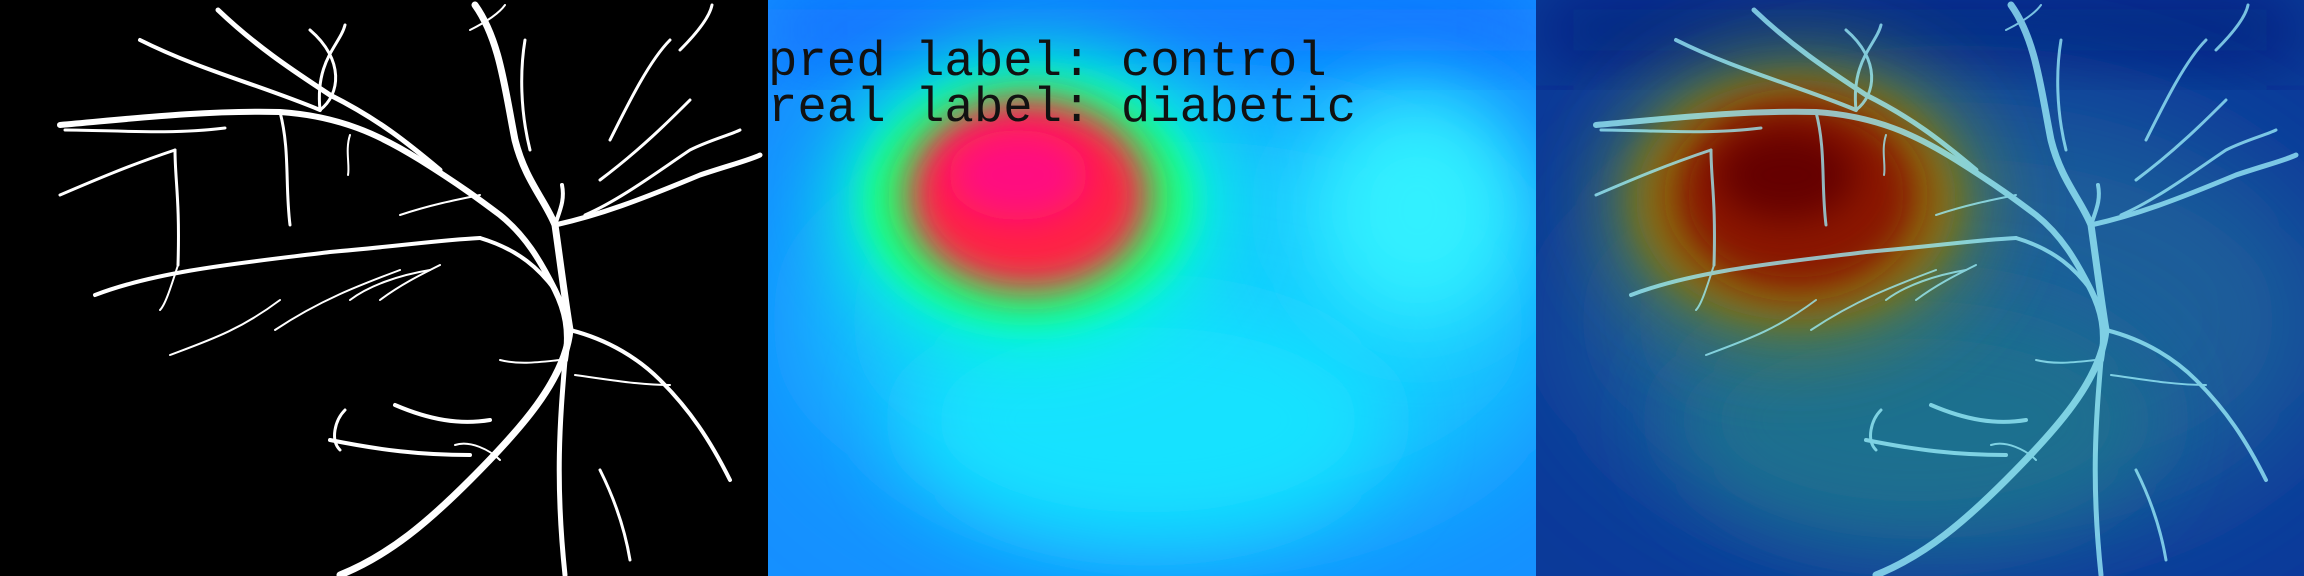 The image size is (2304, 576). Describe the element at coordinates (1047, 62) in the screenshot. I see `pred-label: pred label: control` at that location.